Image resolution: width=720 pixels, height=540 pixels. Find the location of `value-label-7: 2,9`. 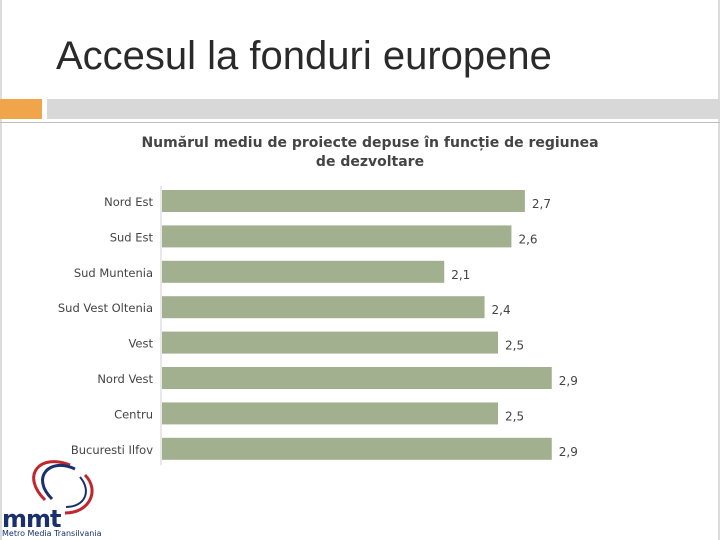

value-label-7: 2,9 is located at coordinates (568, 452).